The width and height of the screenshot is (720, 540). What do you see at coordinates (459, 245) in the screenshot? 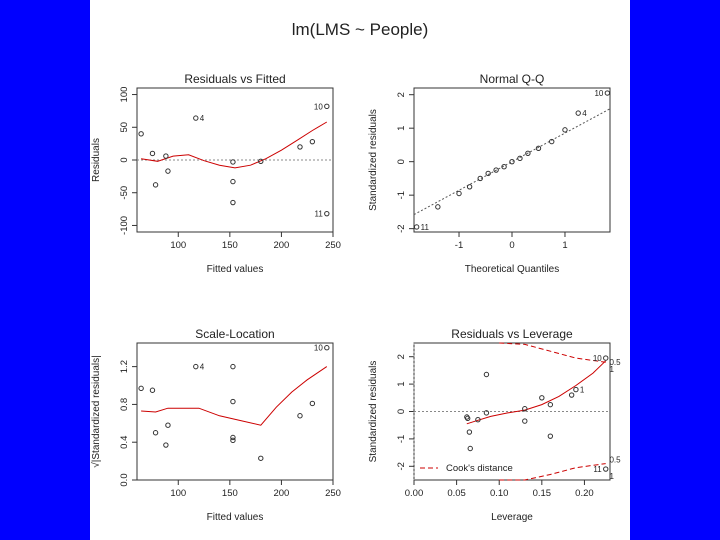
I see `x-tick-label: -1` at bounding box center [459, 245].